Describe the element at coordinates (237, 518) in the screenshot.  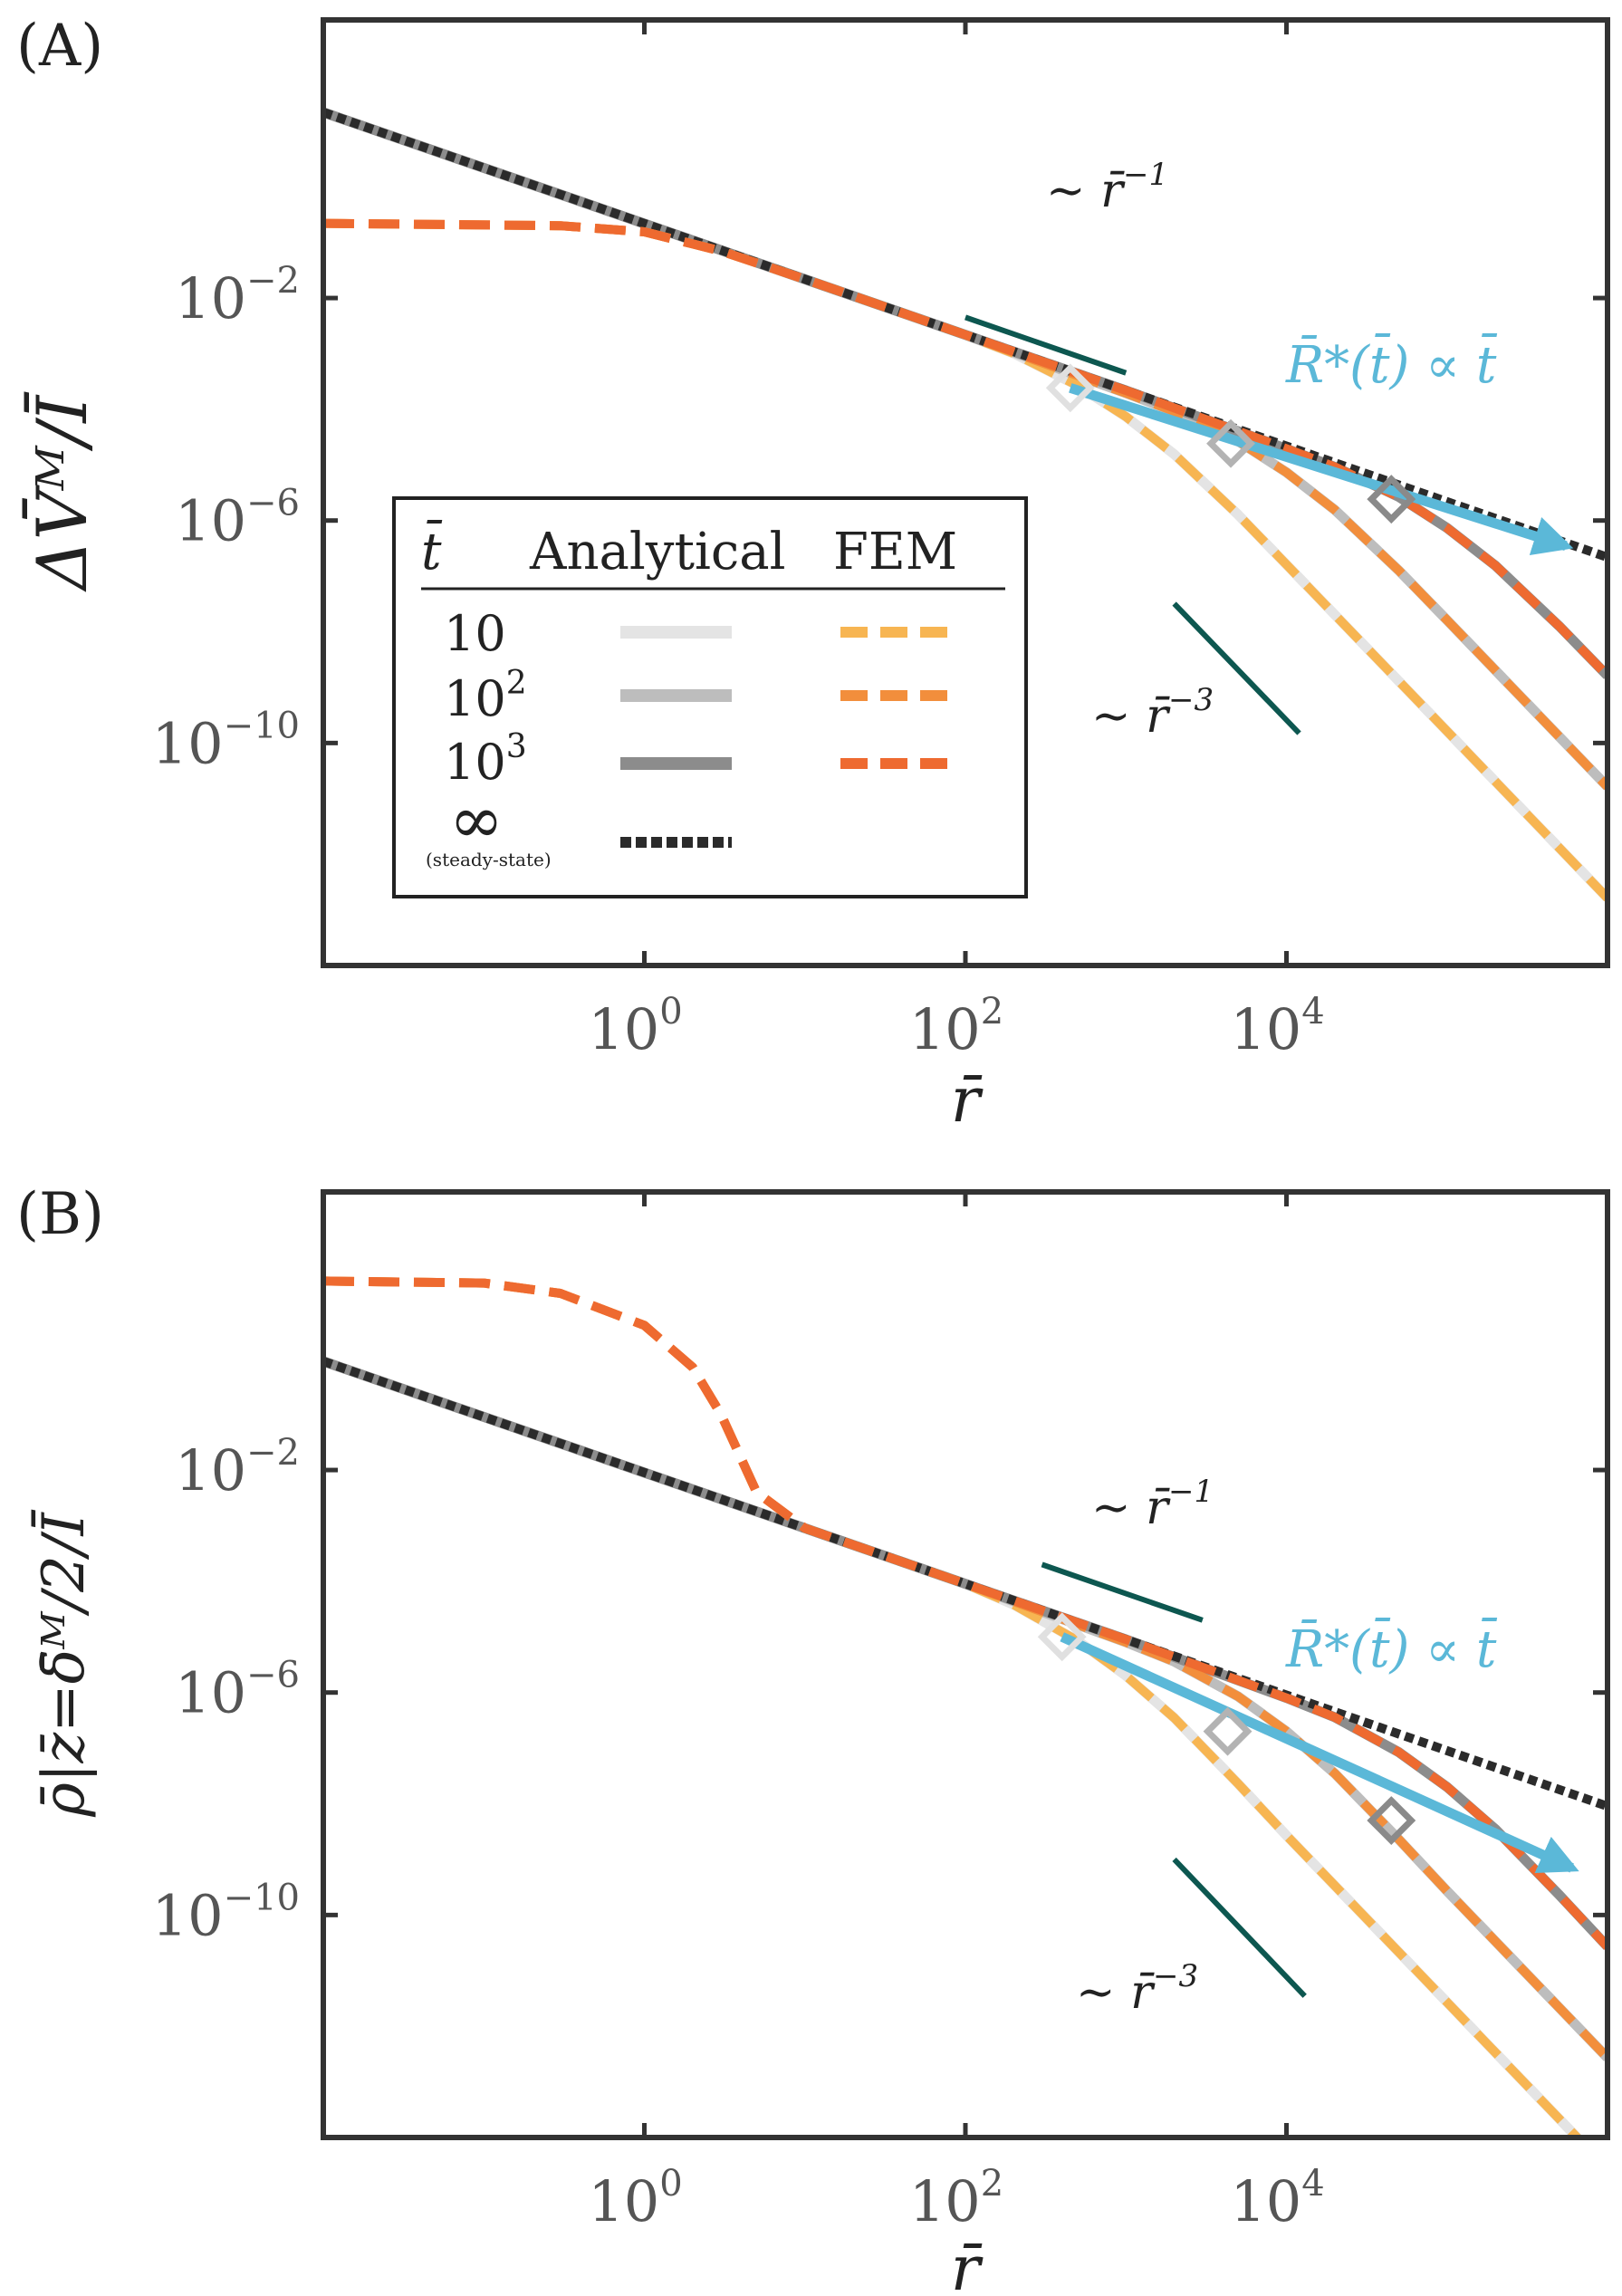
I see `panel-a-ytick-label: 10⁻⁶` at that location.